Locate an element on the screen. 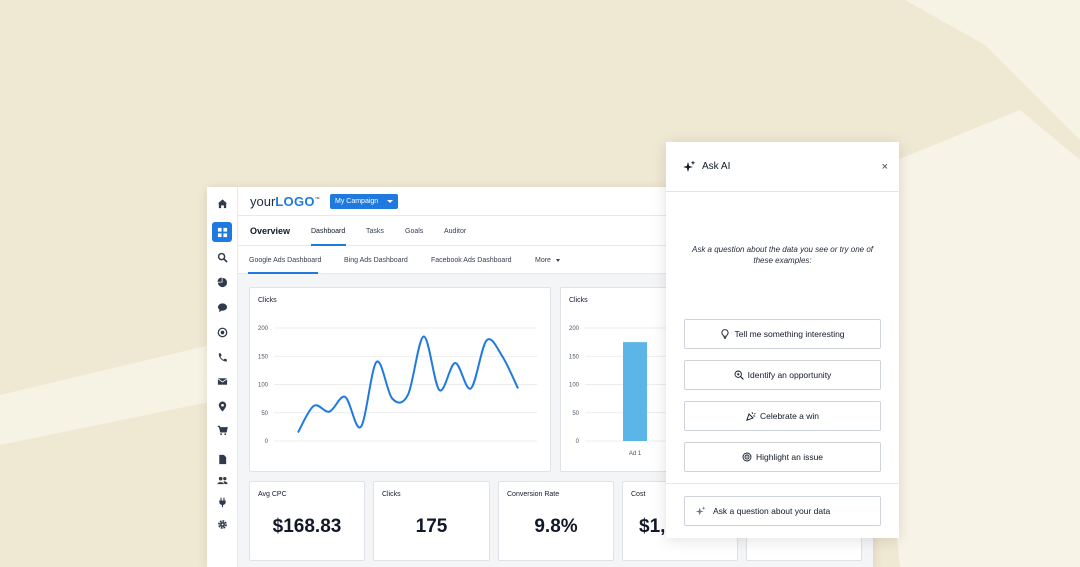 Image resolution: width=1080 pixels, height=567 pixels. phone-icon is located at coordinates (222, 357).